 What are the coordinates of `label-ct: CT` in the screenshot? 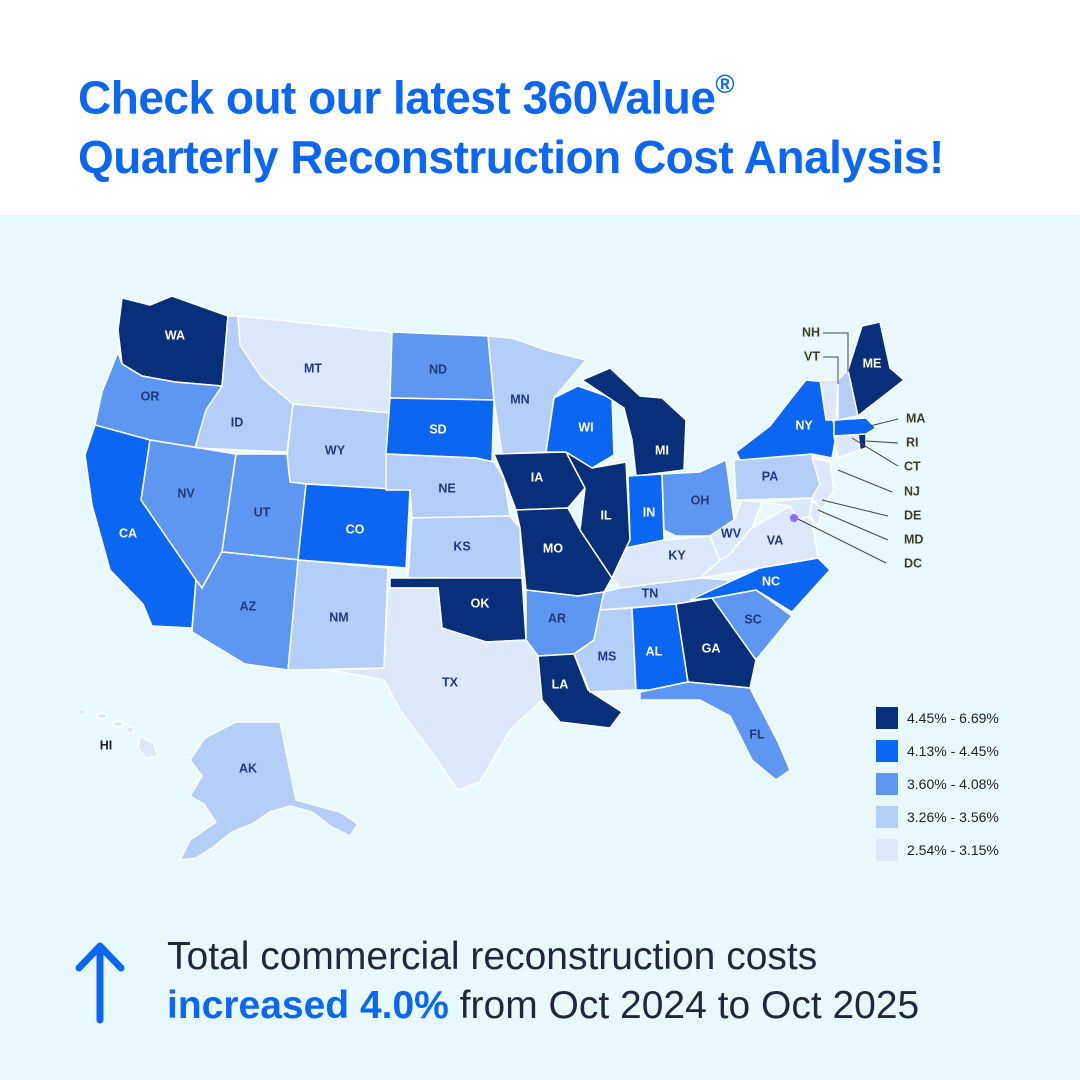 It's located at (912, 466).